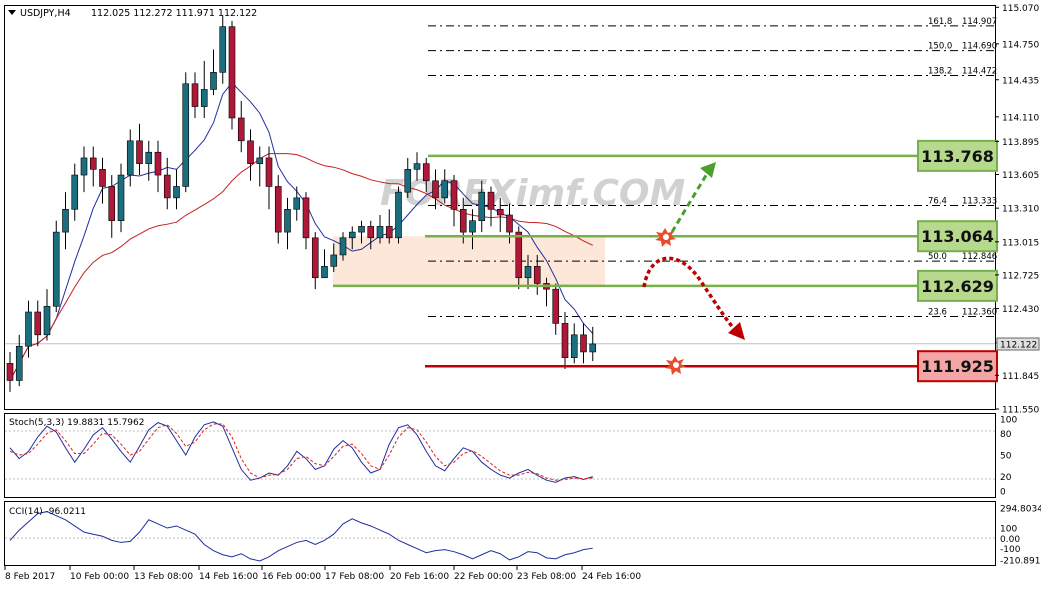 Image resolution: width=1041 pixels, height=589 pixels. Describe the element at coordinates (937, 202) in the screenshot. I see `fib-ratio-label: 76.4` at that location.